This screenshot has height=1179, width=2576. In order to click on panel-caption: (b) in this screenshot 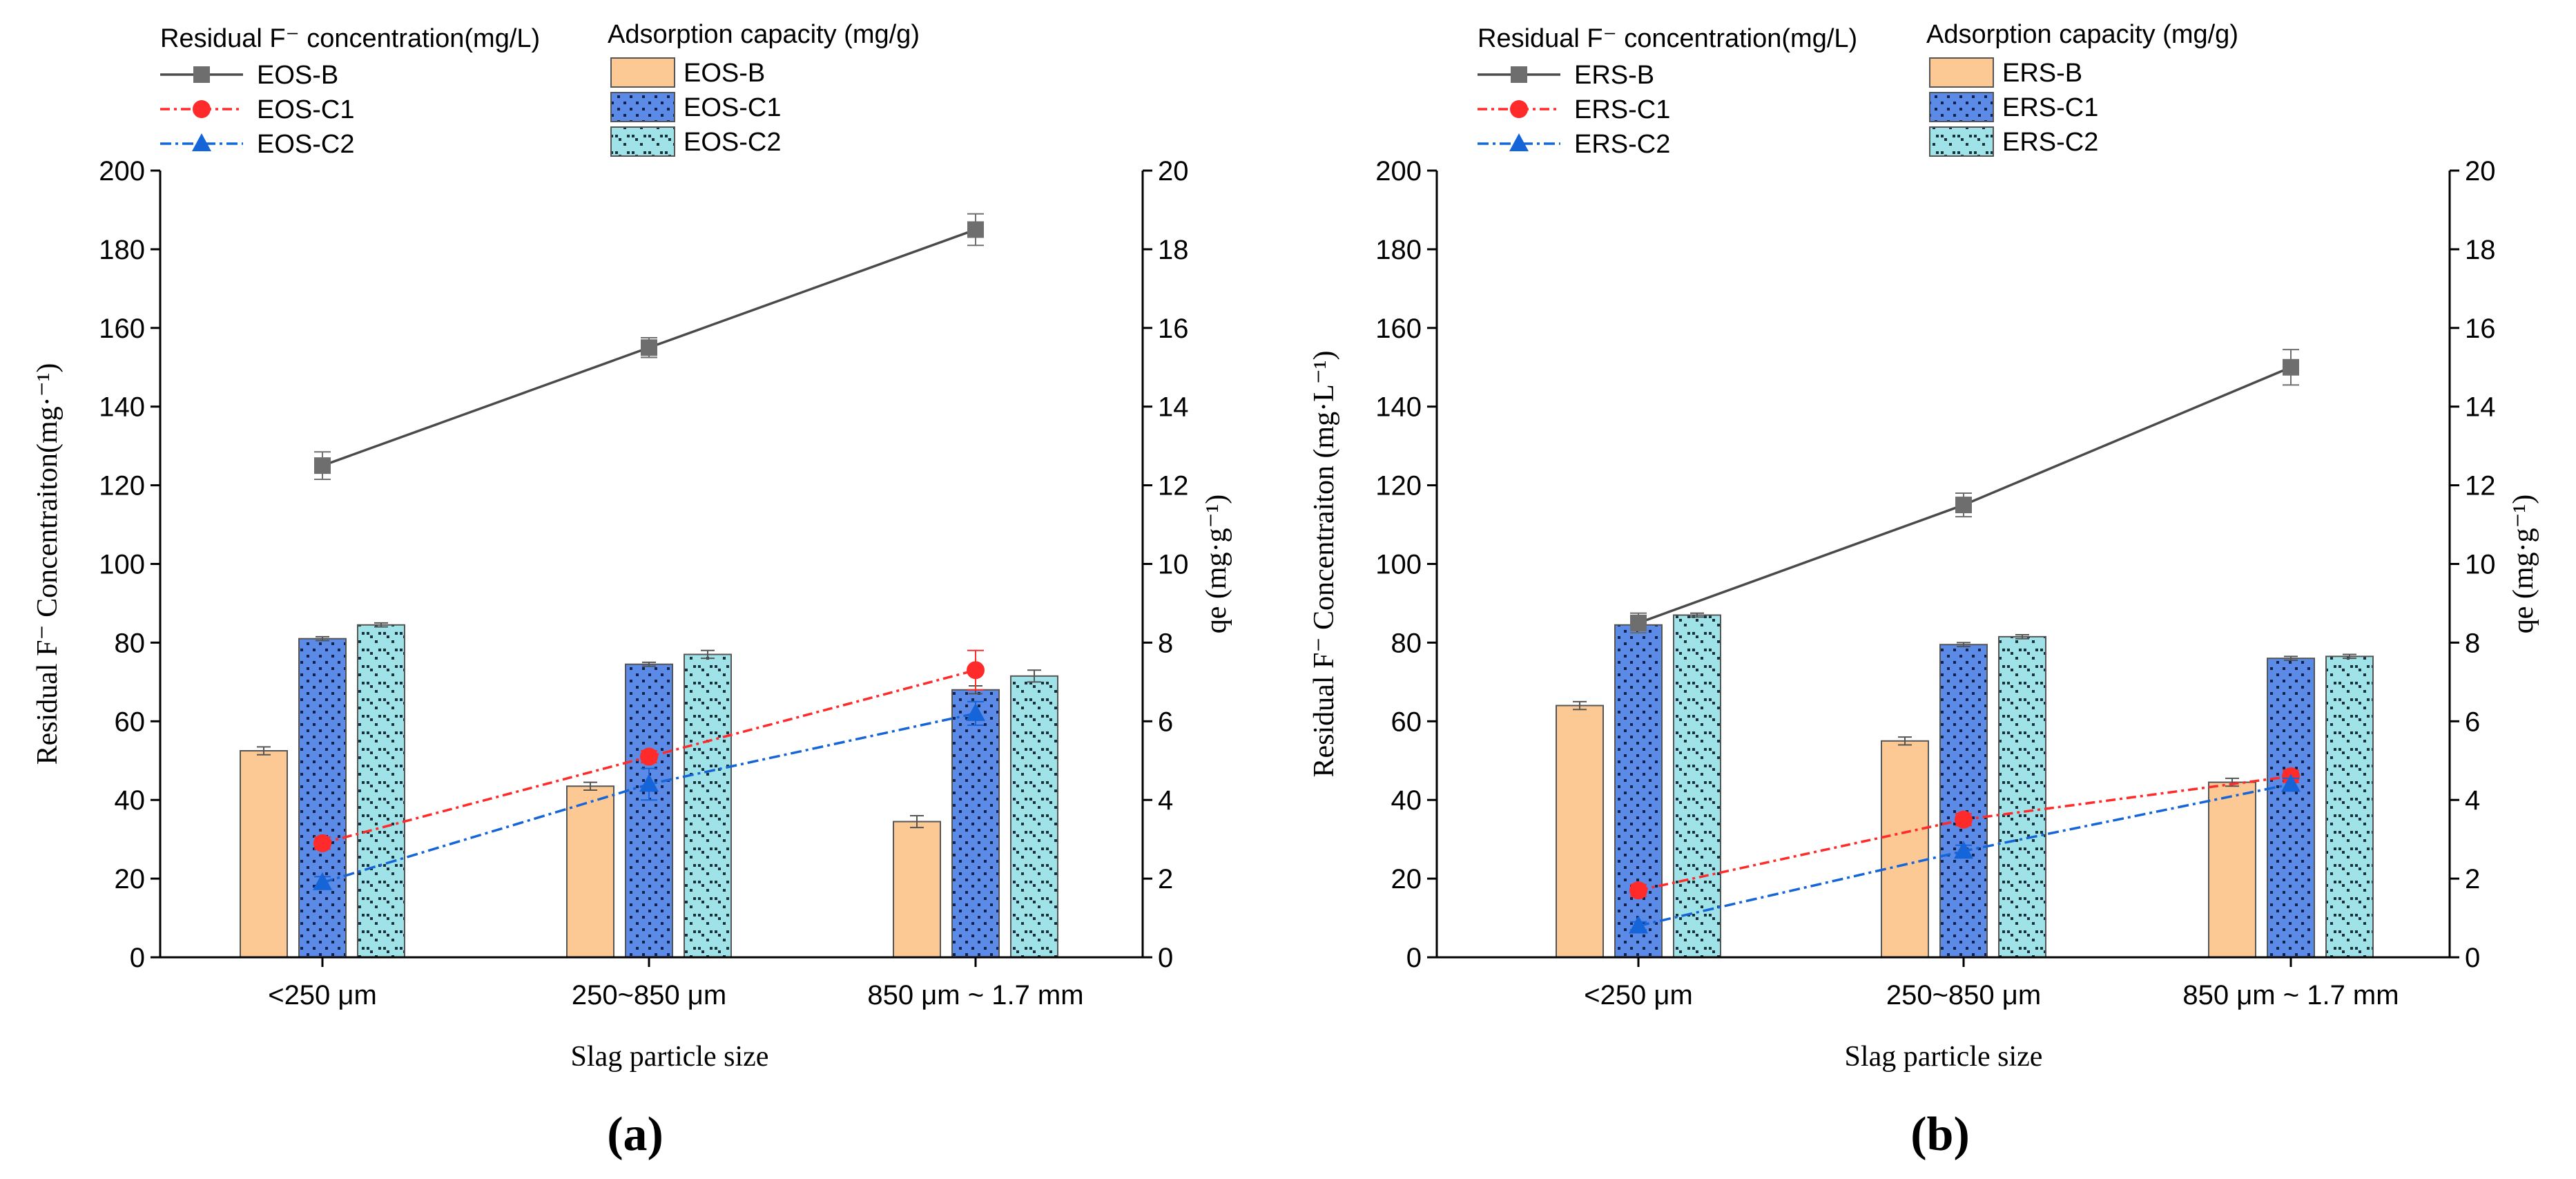, I will do `click(1940, 1134)`.